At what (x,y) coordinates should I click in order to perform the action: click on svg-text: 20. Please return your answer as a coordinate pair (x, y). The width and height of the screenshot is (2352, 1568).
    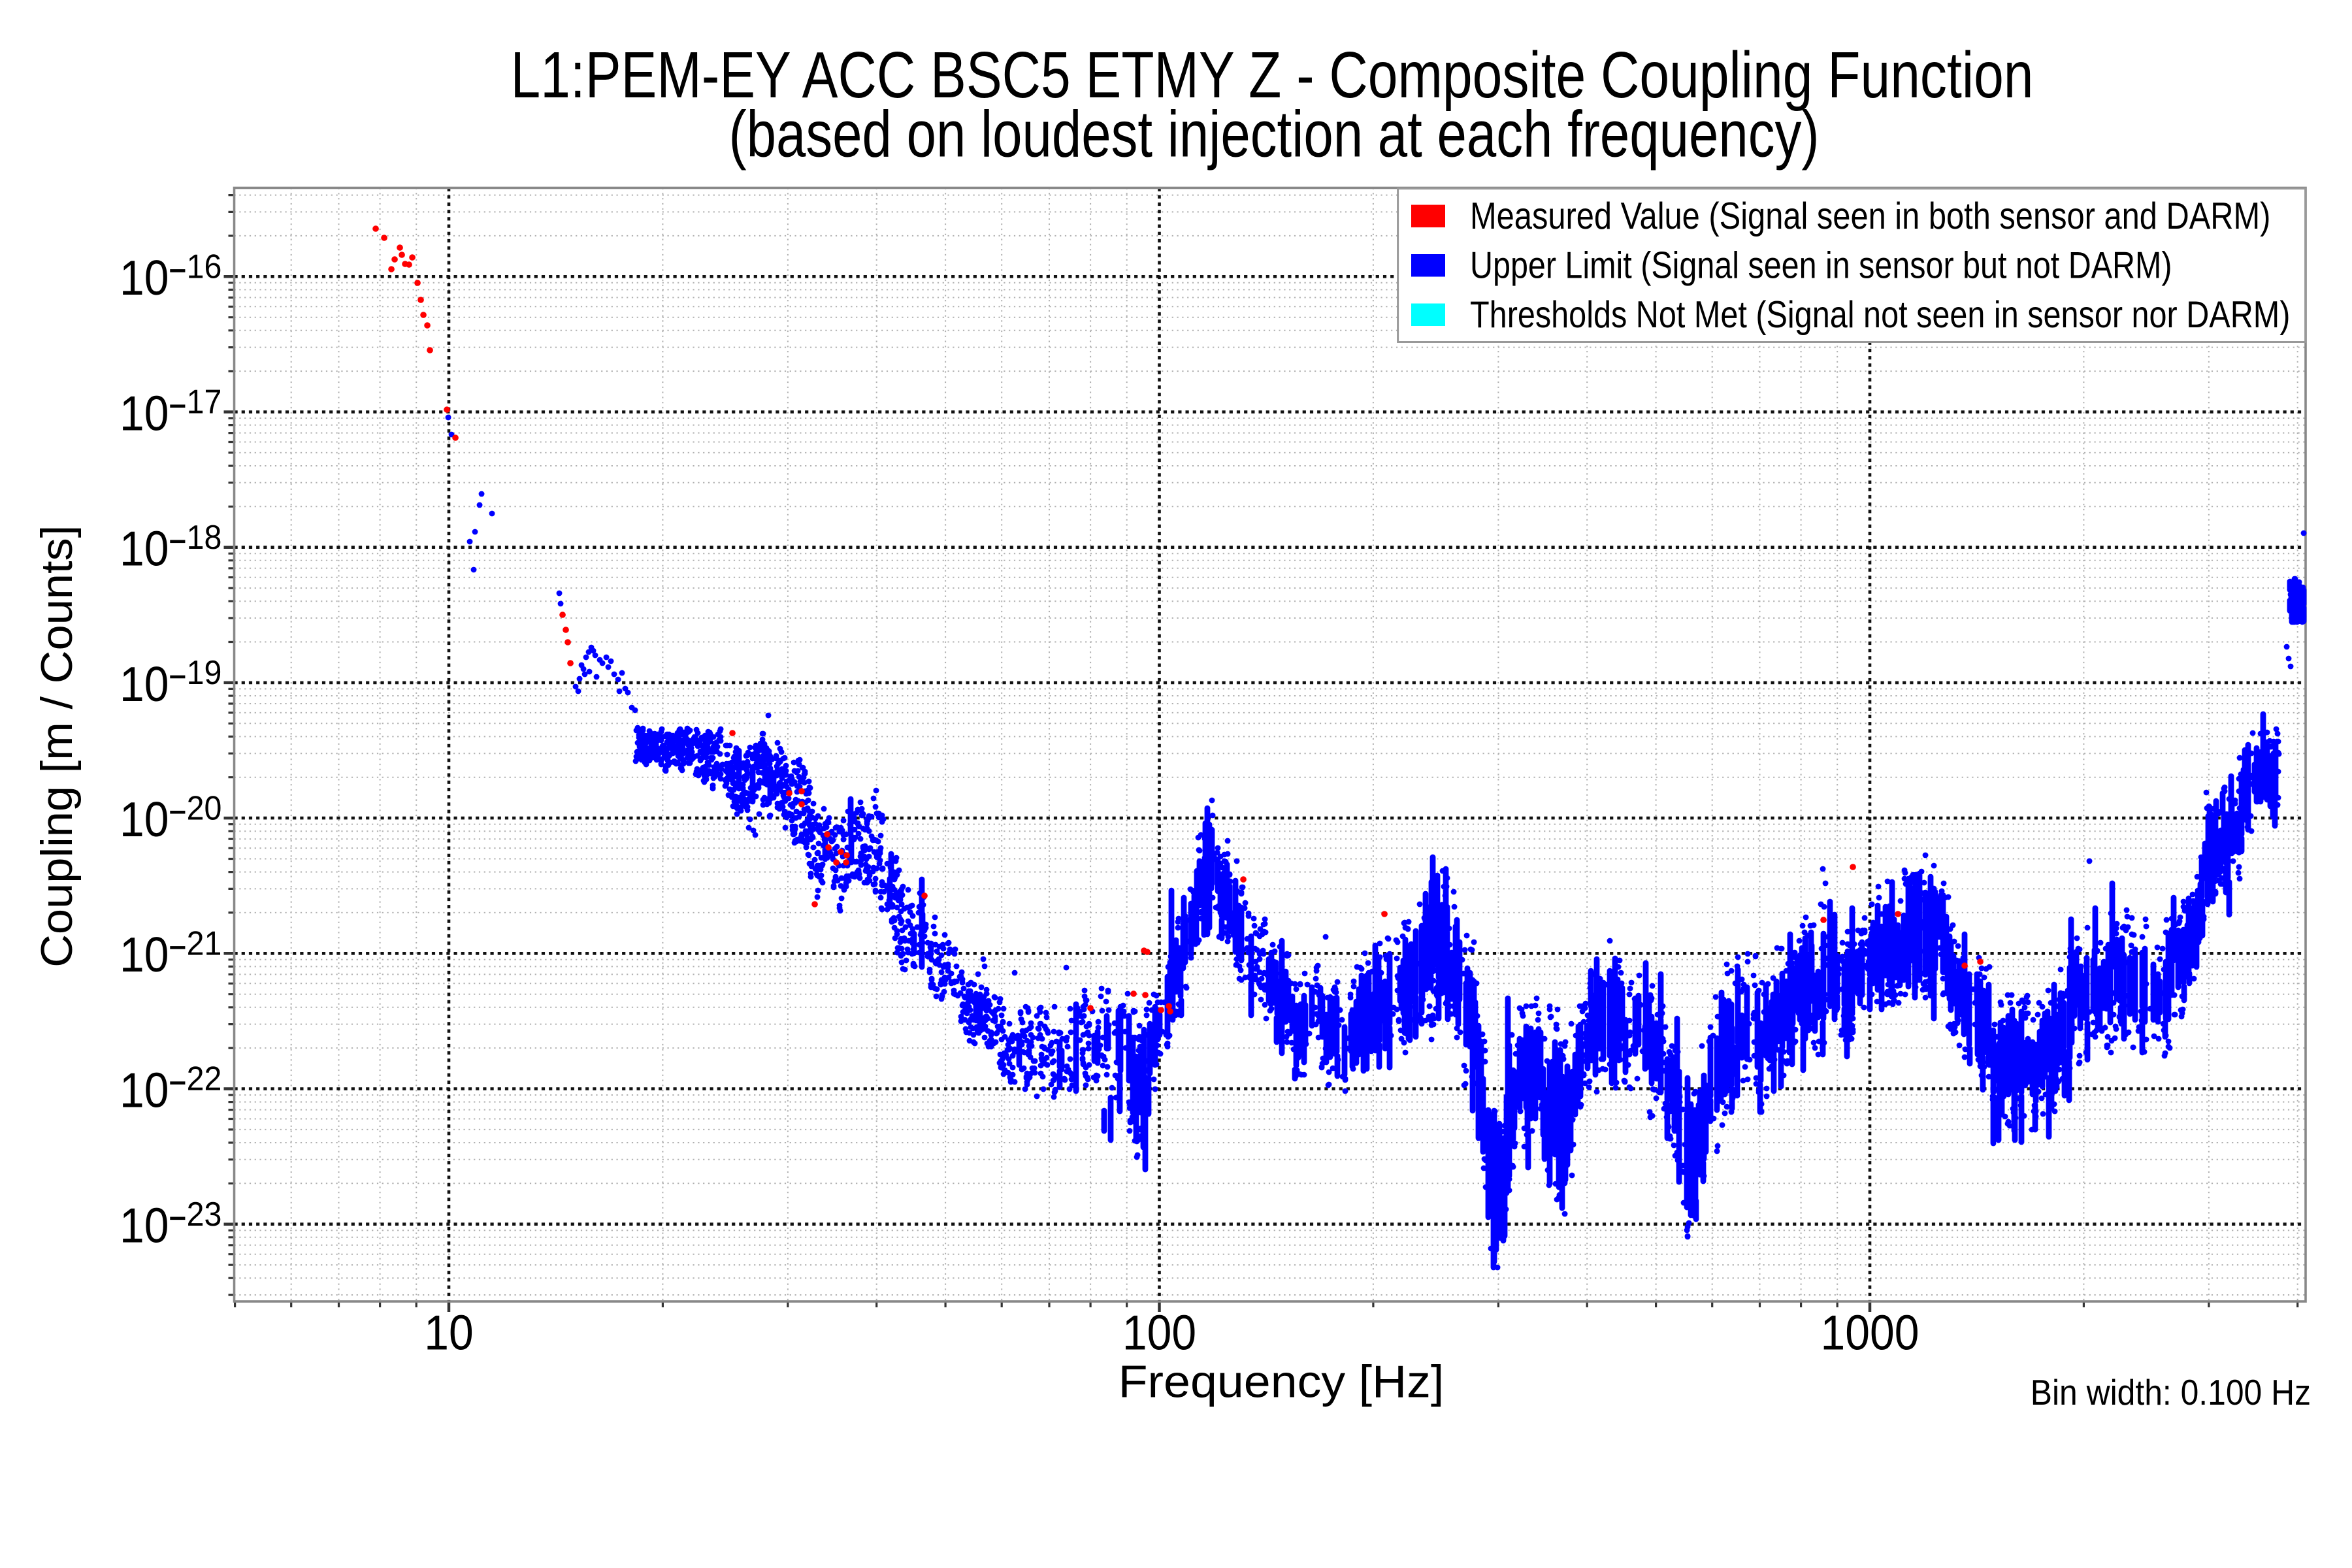
    Looking at the image, I should click on (204, 808).